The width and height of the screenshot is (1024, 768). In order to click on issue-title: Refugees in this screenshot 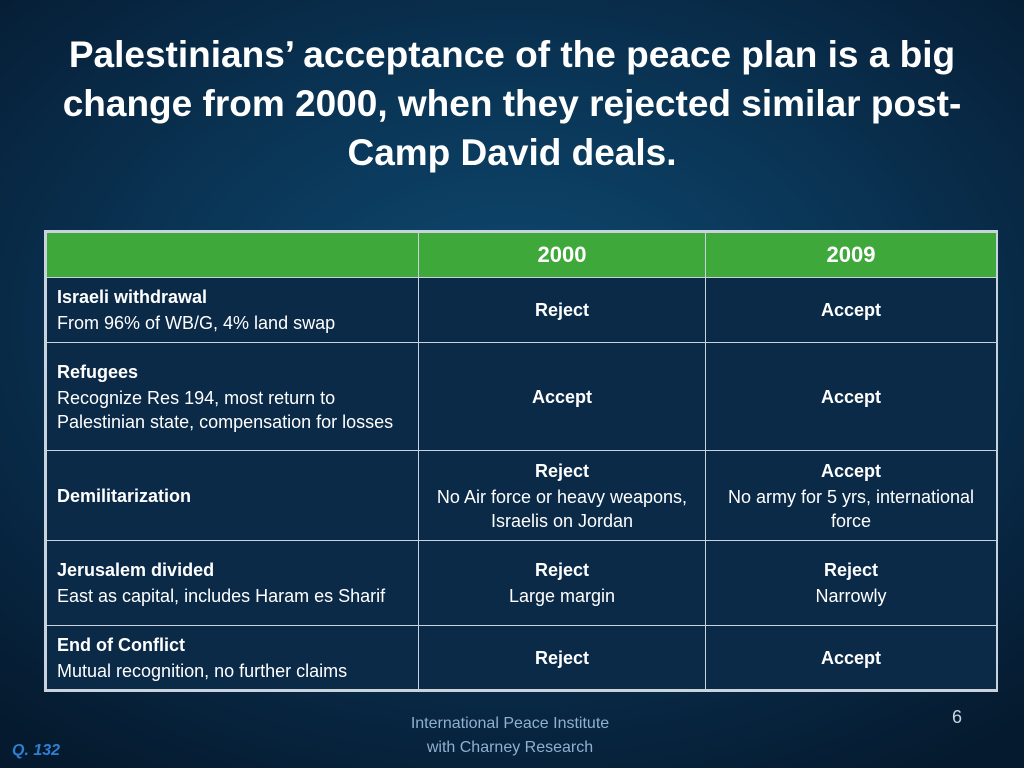, I will do `click(98, 371)`.